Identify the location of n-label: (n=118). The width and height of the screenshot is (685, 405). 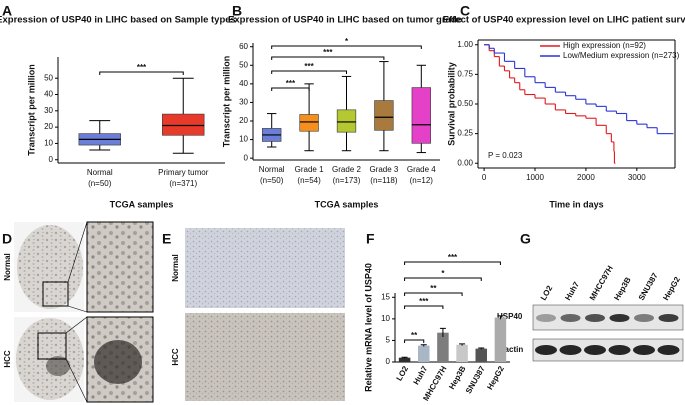
(384, 180).